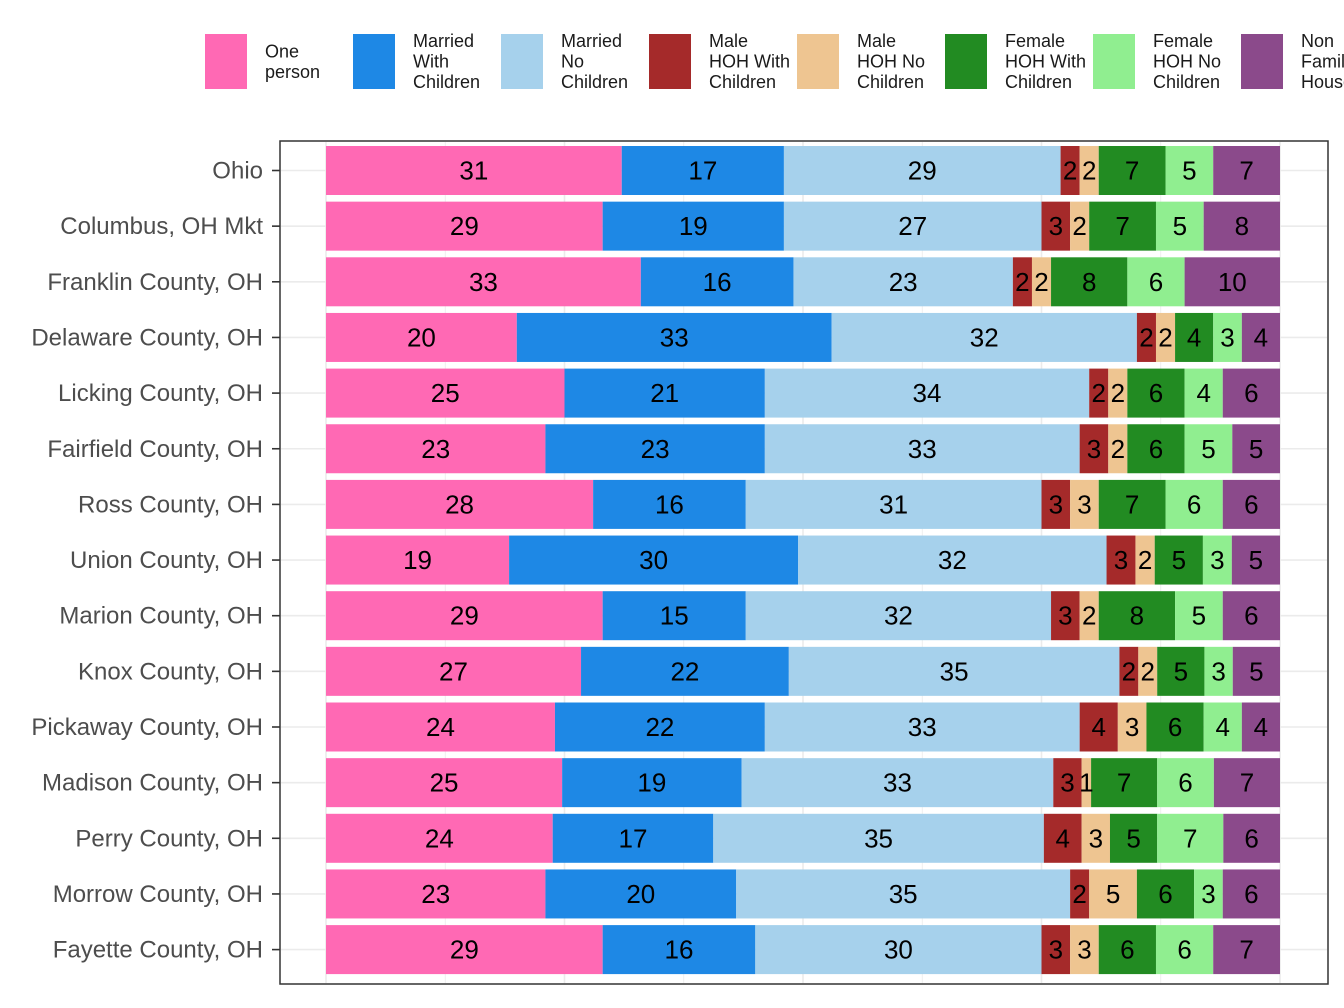  I want to click on data-label: 24, so click(439, 838).